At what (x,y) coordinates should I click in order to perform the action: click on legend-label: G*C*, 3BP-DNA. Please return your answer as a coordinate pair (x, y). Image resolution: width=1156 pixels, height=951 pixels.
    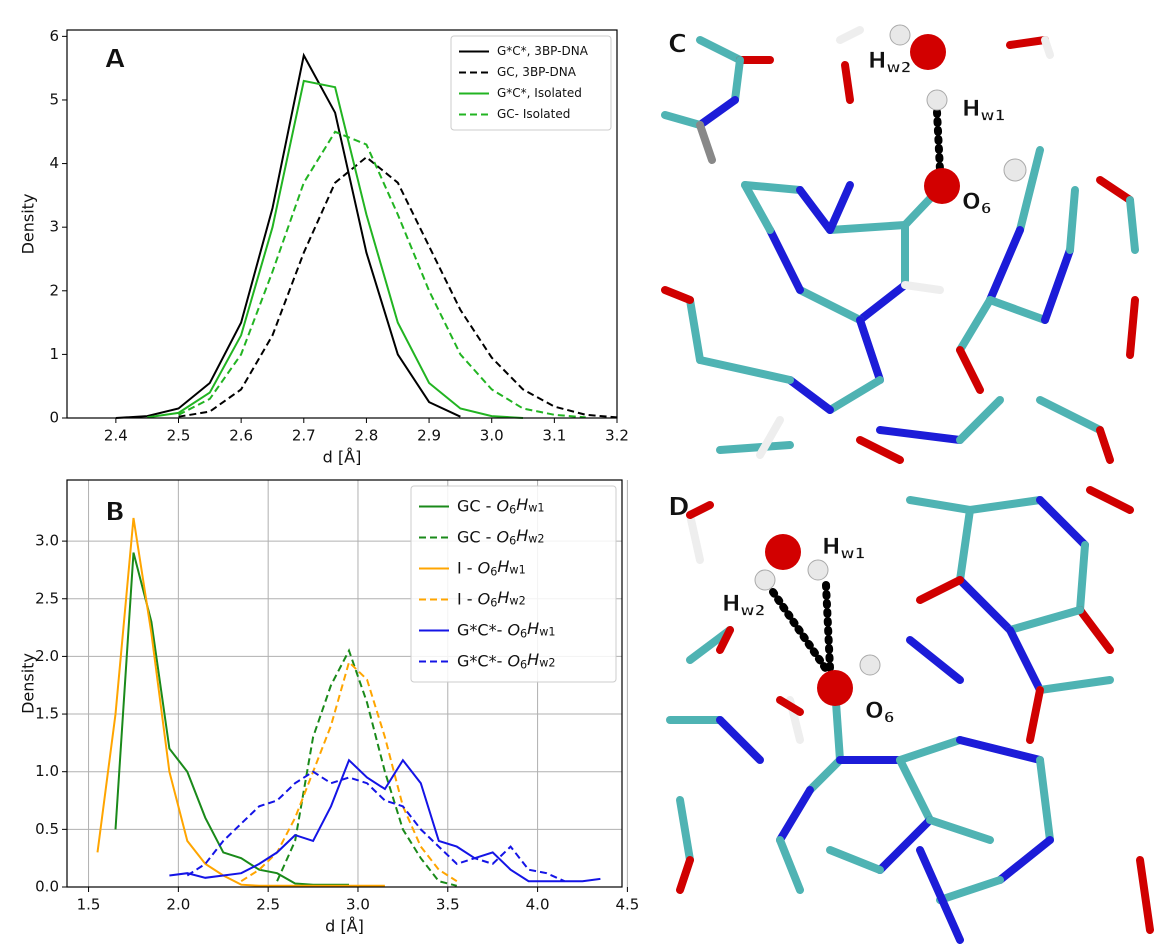
    Looking at the image, I should click on (543, 51).